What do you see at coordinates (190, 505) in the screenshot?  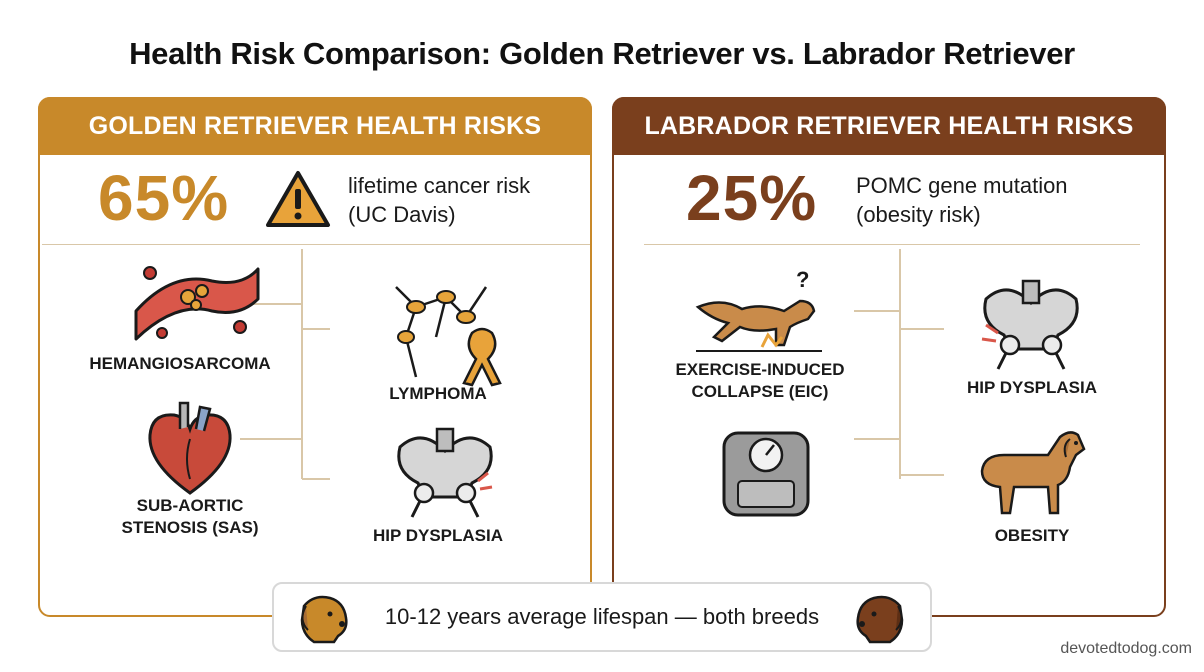 I see `sas-label-line1: SUB-AORTIC` at bounding box center [190, 505].